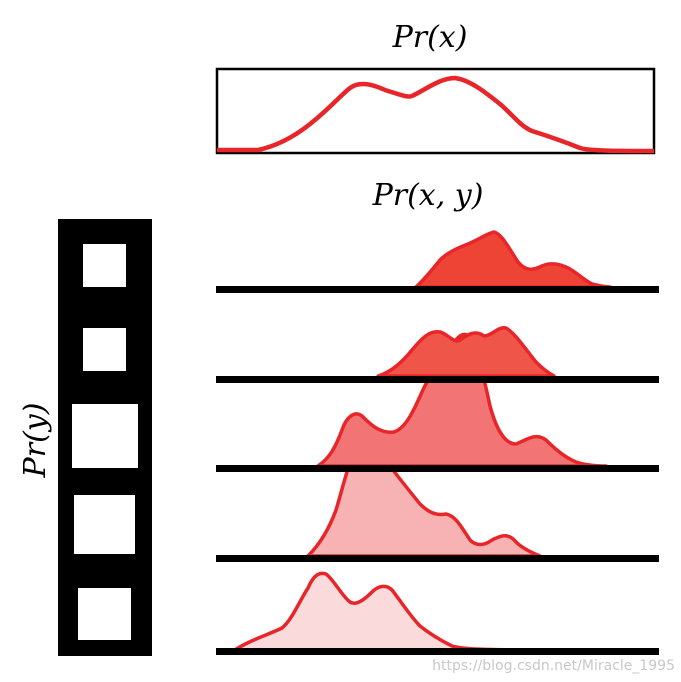 This screenshot has width=681, height=682. I want to click on pr-y-label: Pr(y), so click(35, 441).